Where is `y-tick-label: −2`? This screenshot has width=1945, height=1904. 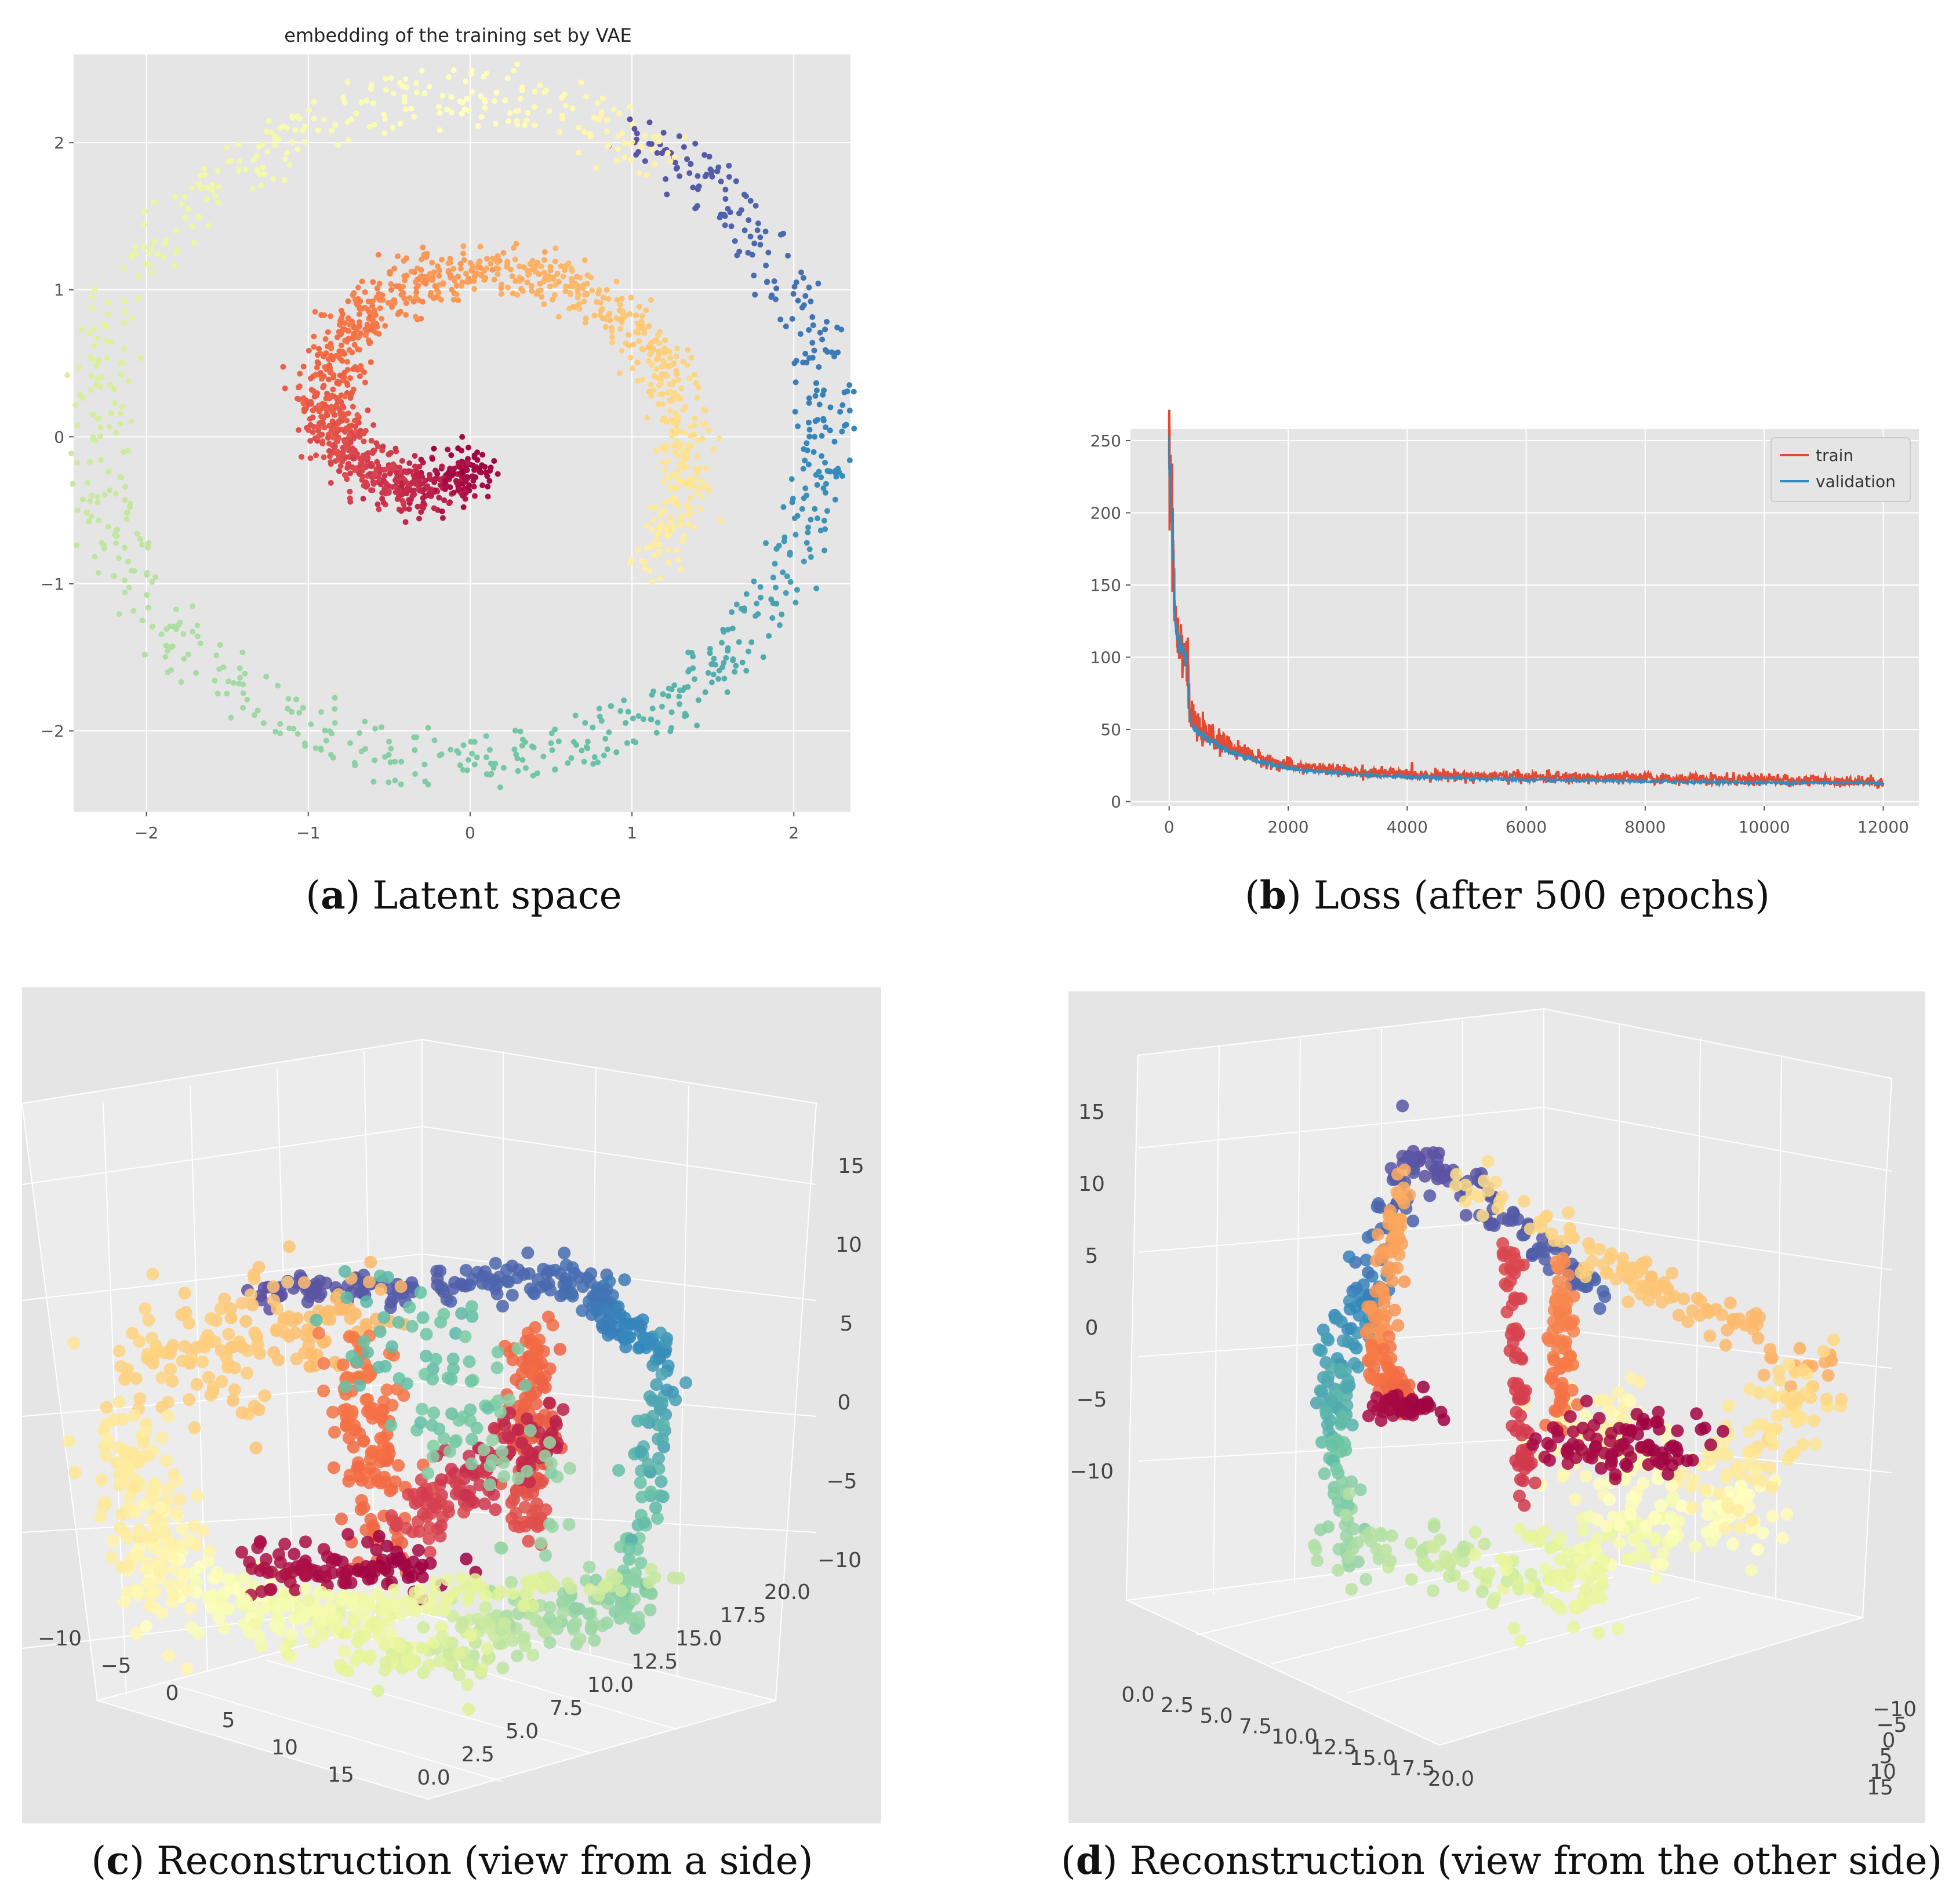
y-tick-label: −2 is located at coordinates (52, 732).